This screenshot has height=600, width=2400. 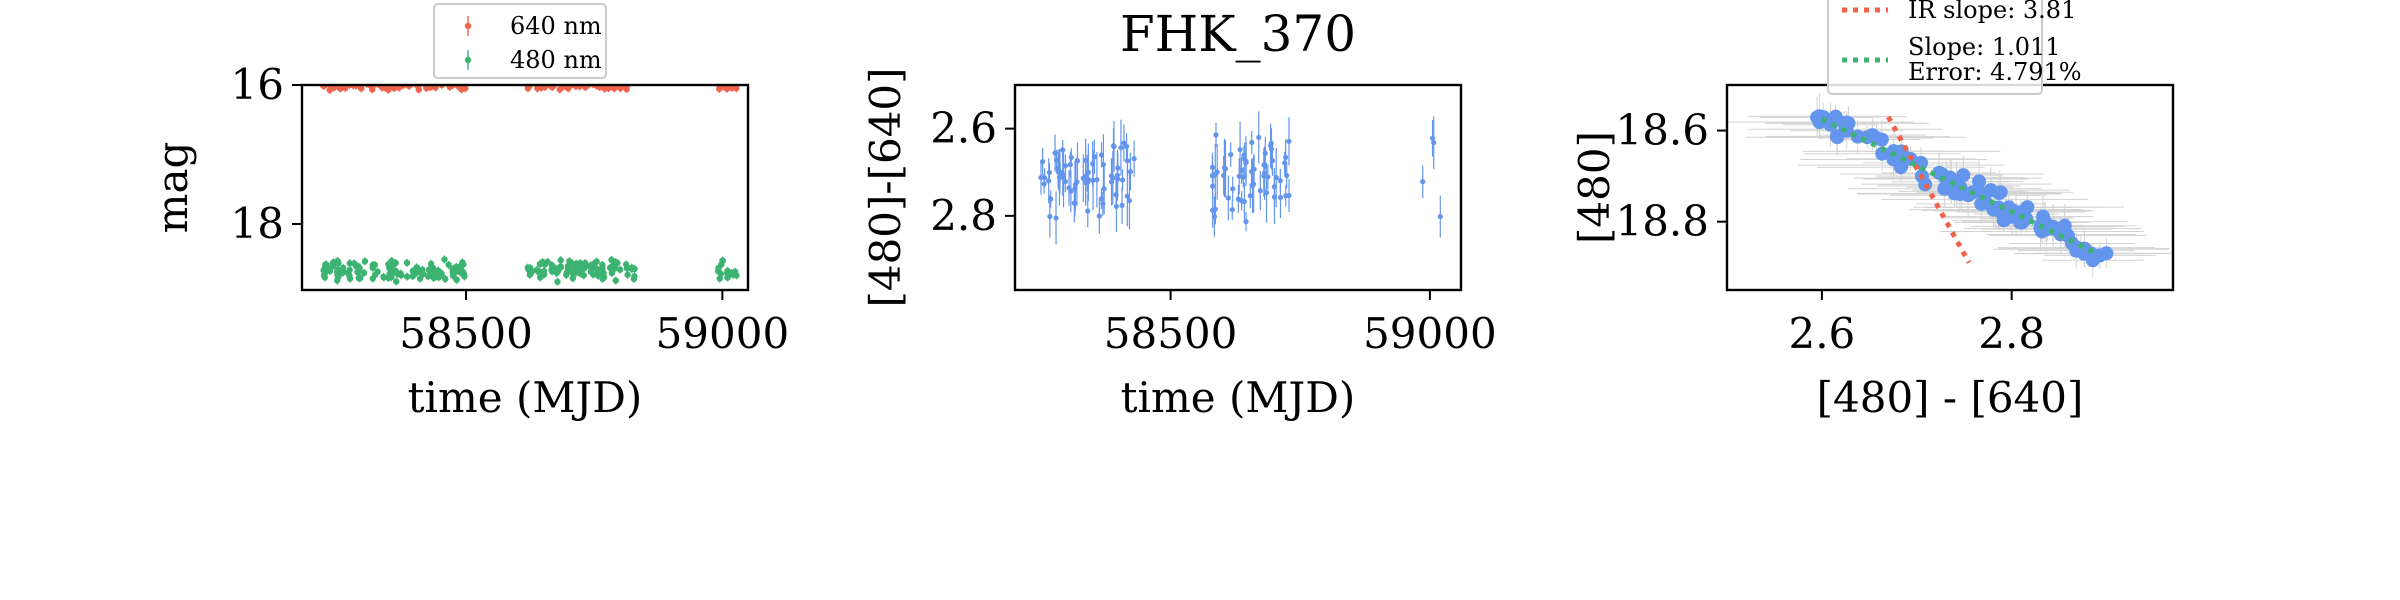 I want to click on y-axis-label: mag, so click(x=172, y=188).